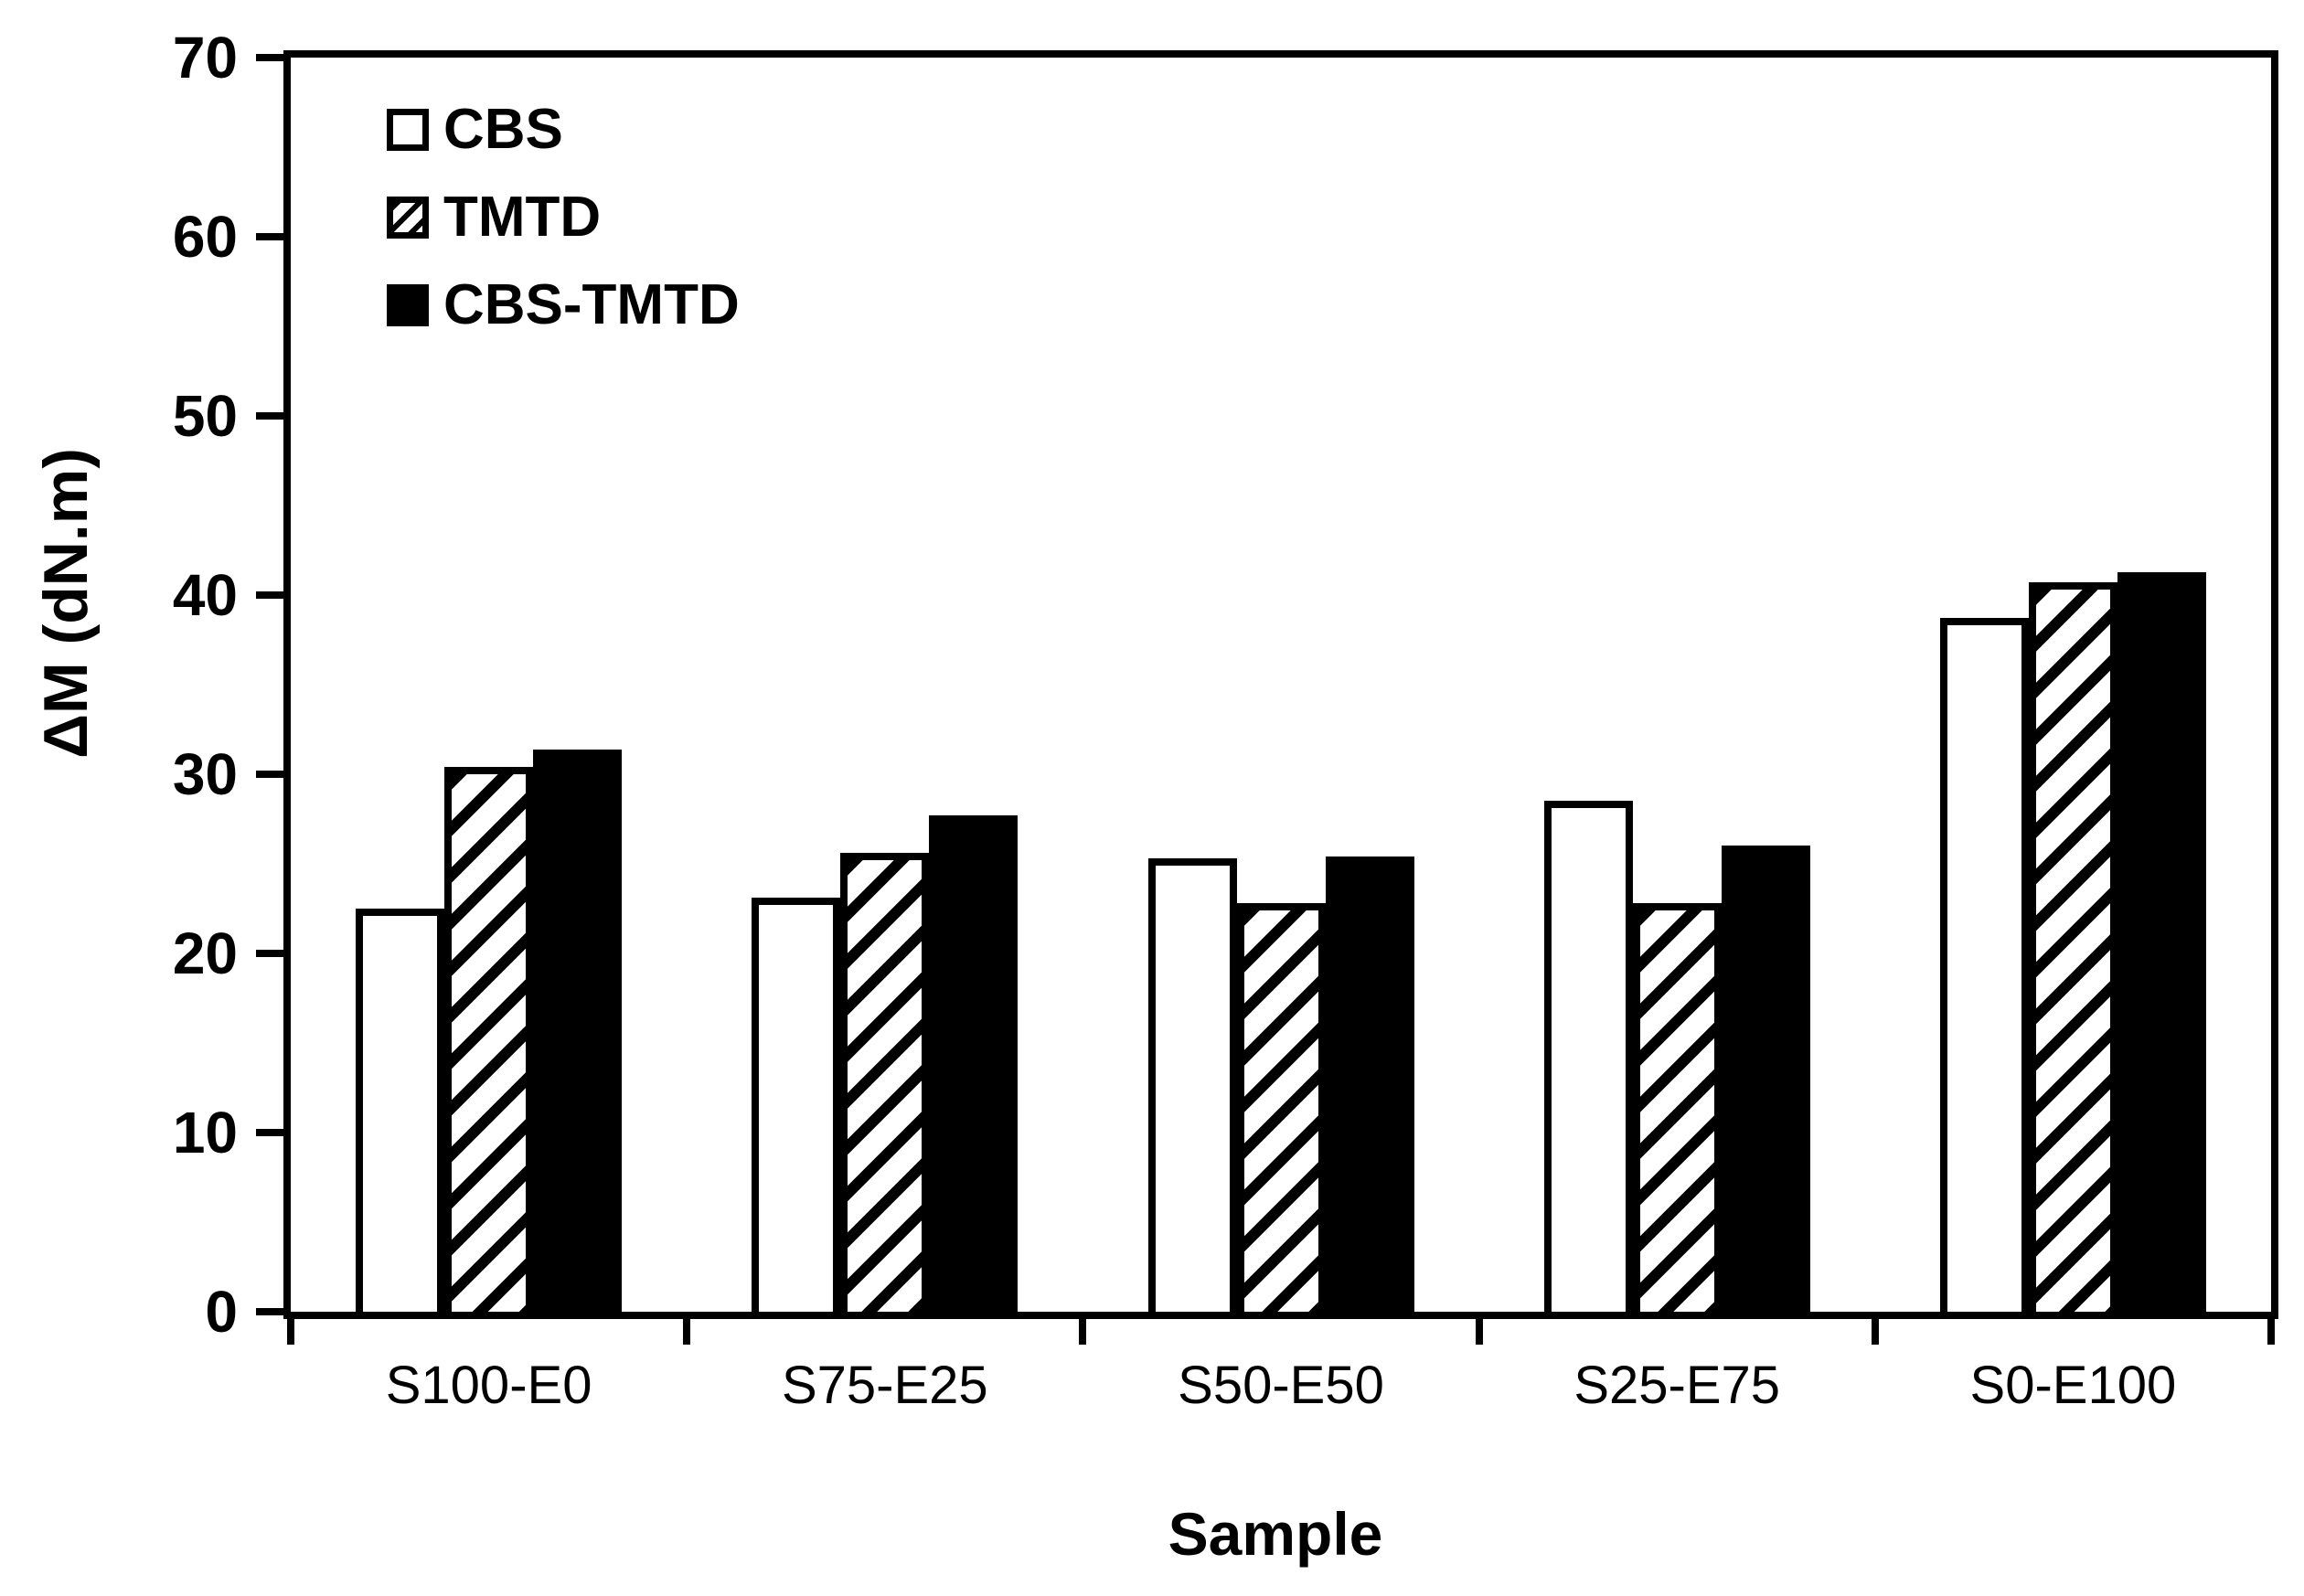 This screenshot has width=2304, height=1596. Describe the element at coordinates (1677, 1107) in the screenshot. I see `bar-tmtd-s25-e75` at that location.